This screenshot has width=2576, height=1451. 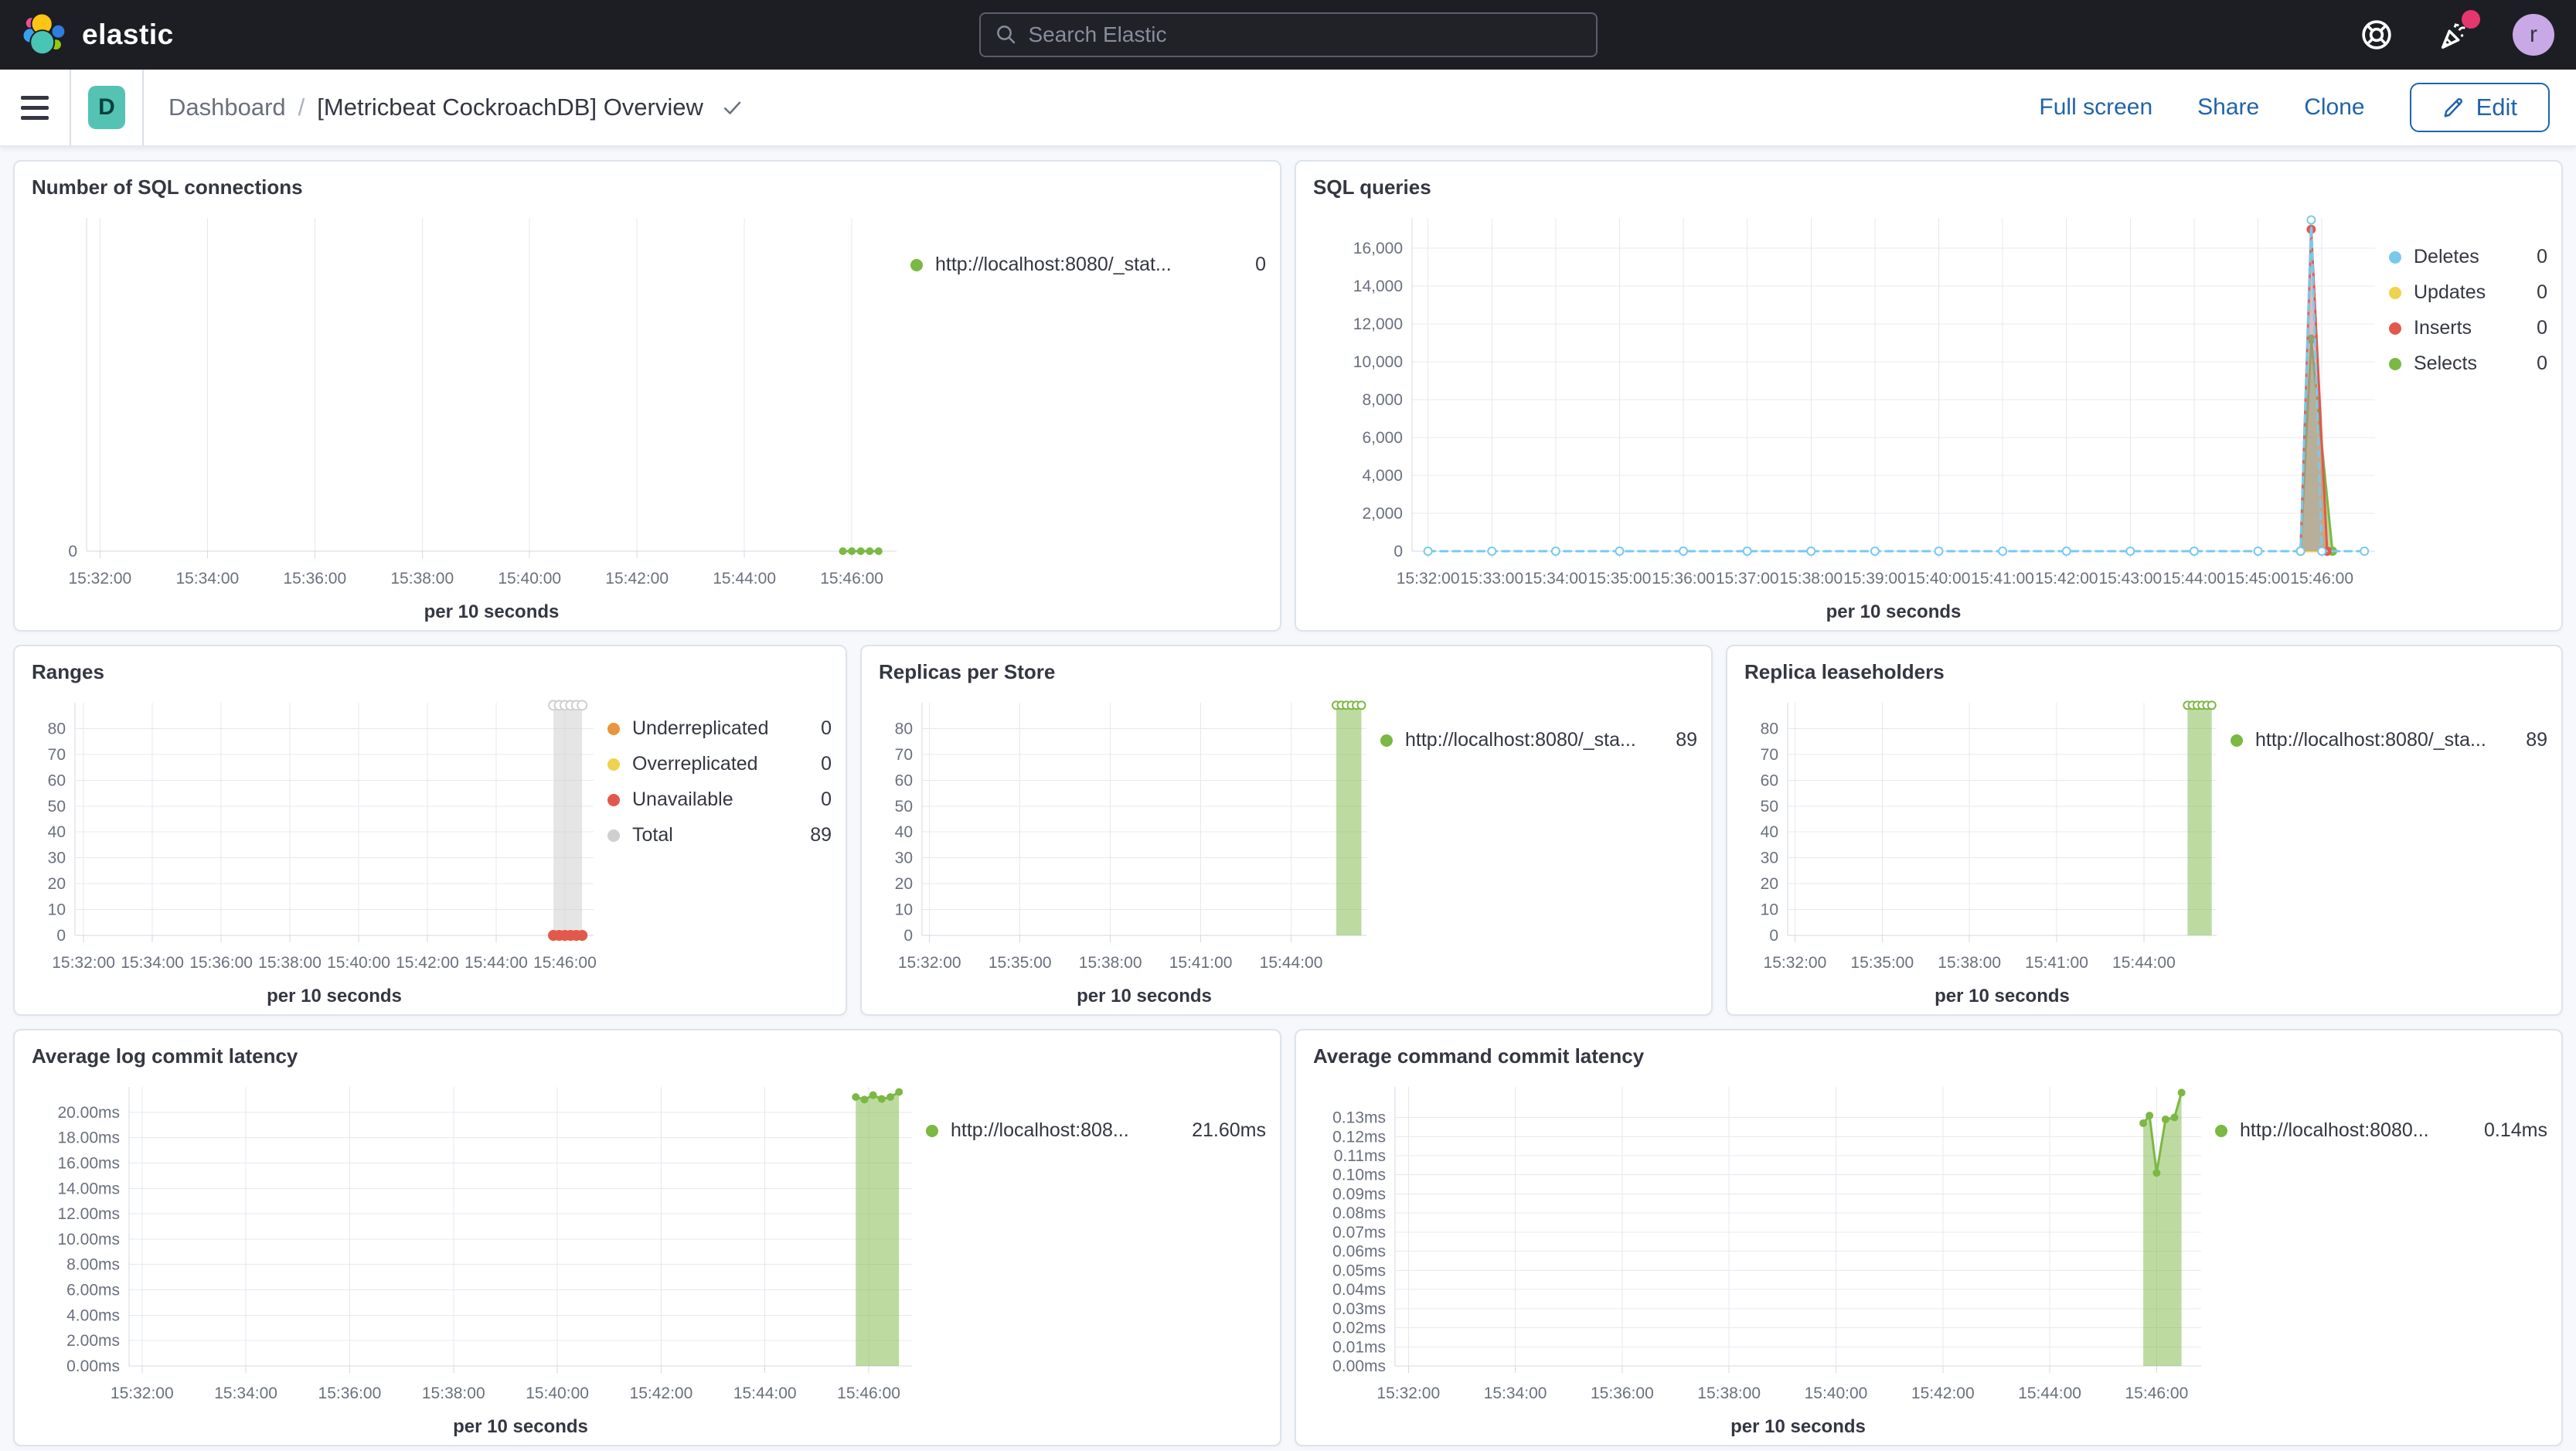 What do you see at coordinates (1359, 1328) in the screenshot?
I see `svg-text: 0.02ms` at bounding box center [1359, 1328].